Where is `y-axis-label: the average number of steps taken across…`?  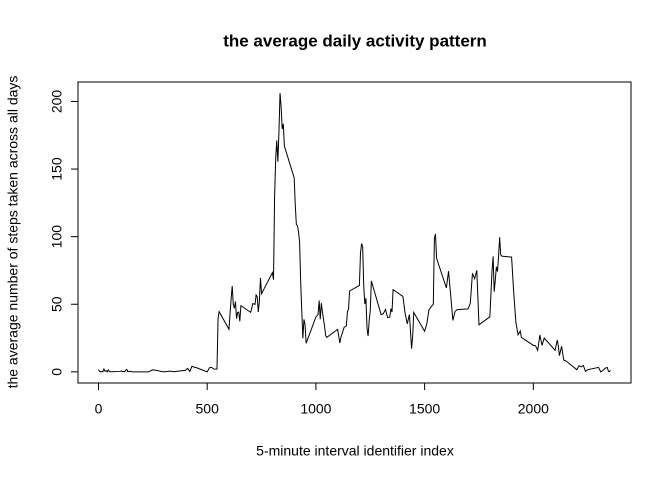 y-axis-label: the average number of steps taken across… is located at coordinates (13, 232).